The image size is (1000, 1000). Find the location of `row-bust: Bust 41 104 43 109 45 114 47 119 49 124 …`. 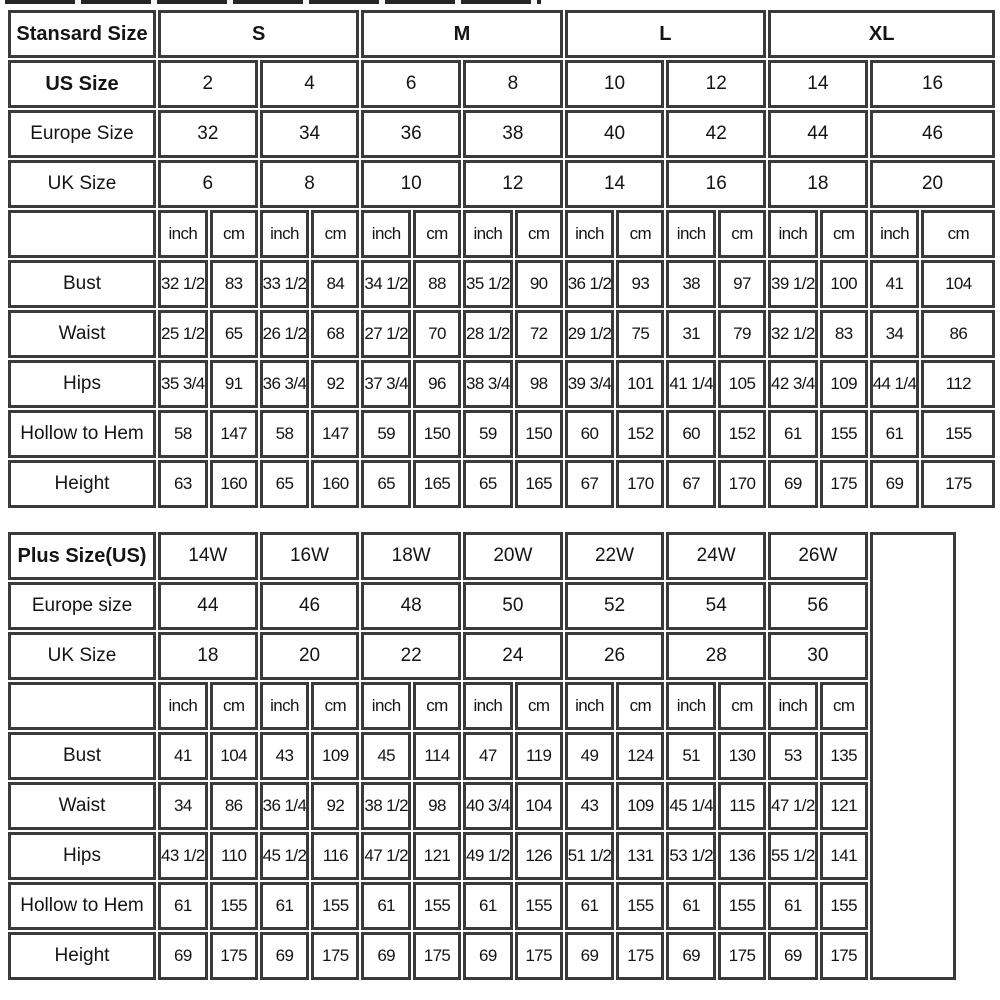

row-bust: Bust 41 104 43 109 45 114 47 119 49 124 … is located at coordinates (482, 756).